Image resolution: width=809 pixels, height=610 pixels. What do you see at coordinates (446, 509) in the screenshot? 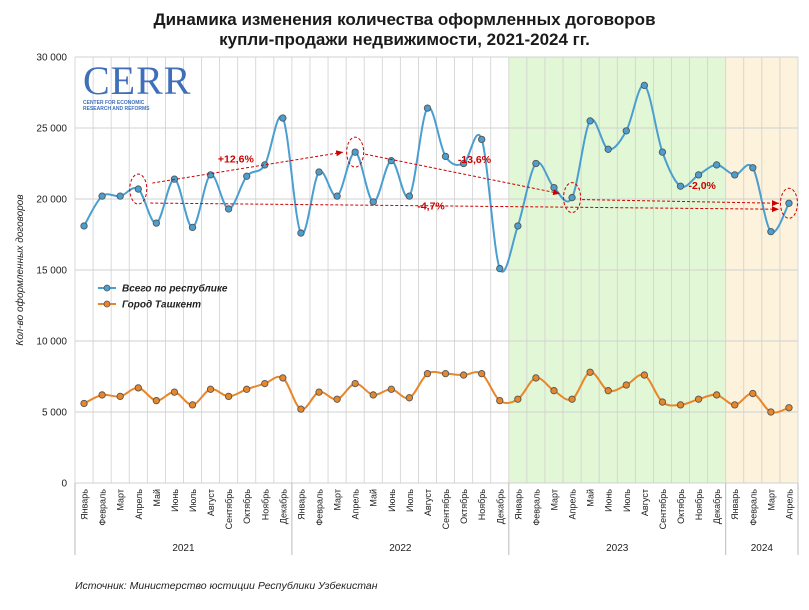
I see `x-tick-label: Сентябрь` at bounding box center [446, 509].